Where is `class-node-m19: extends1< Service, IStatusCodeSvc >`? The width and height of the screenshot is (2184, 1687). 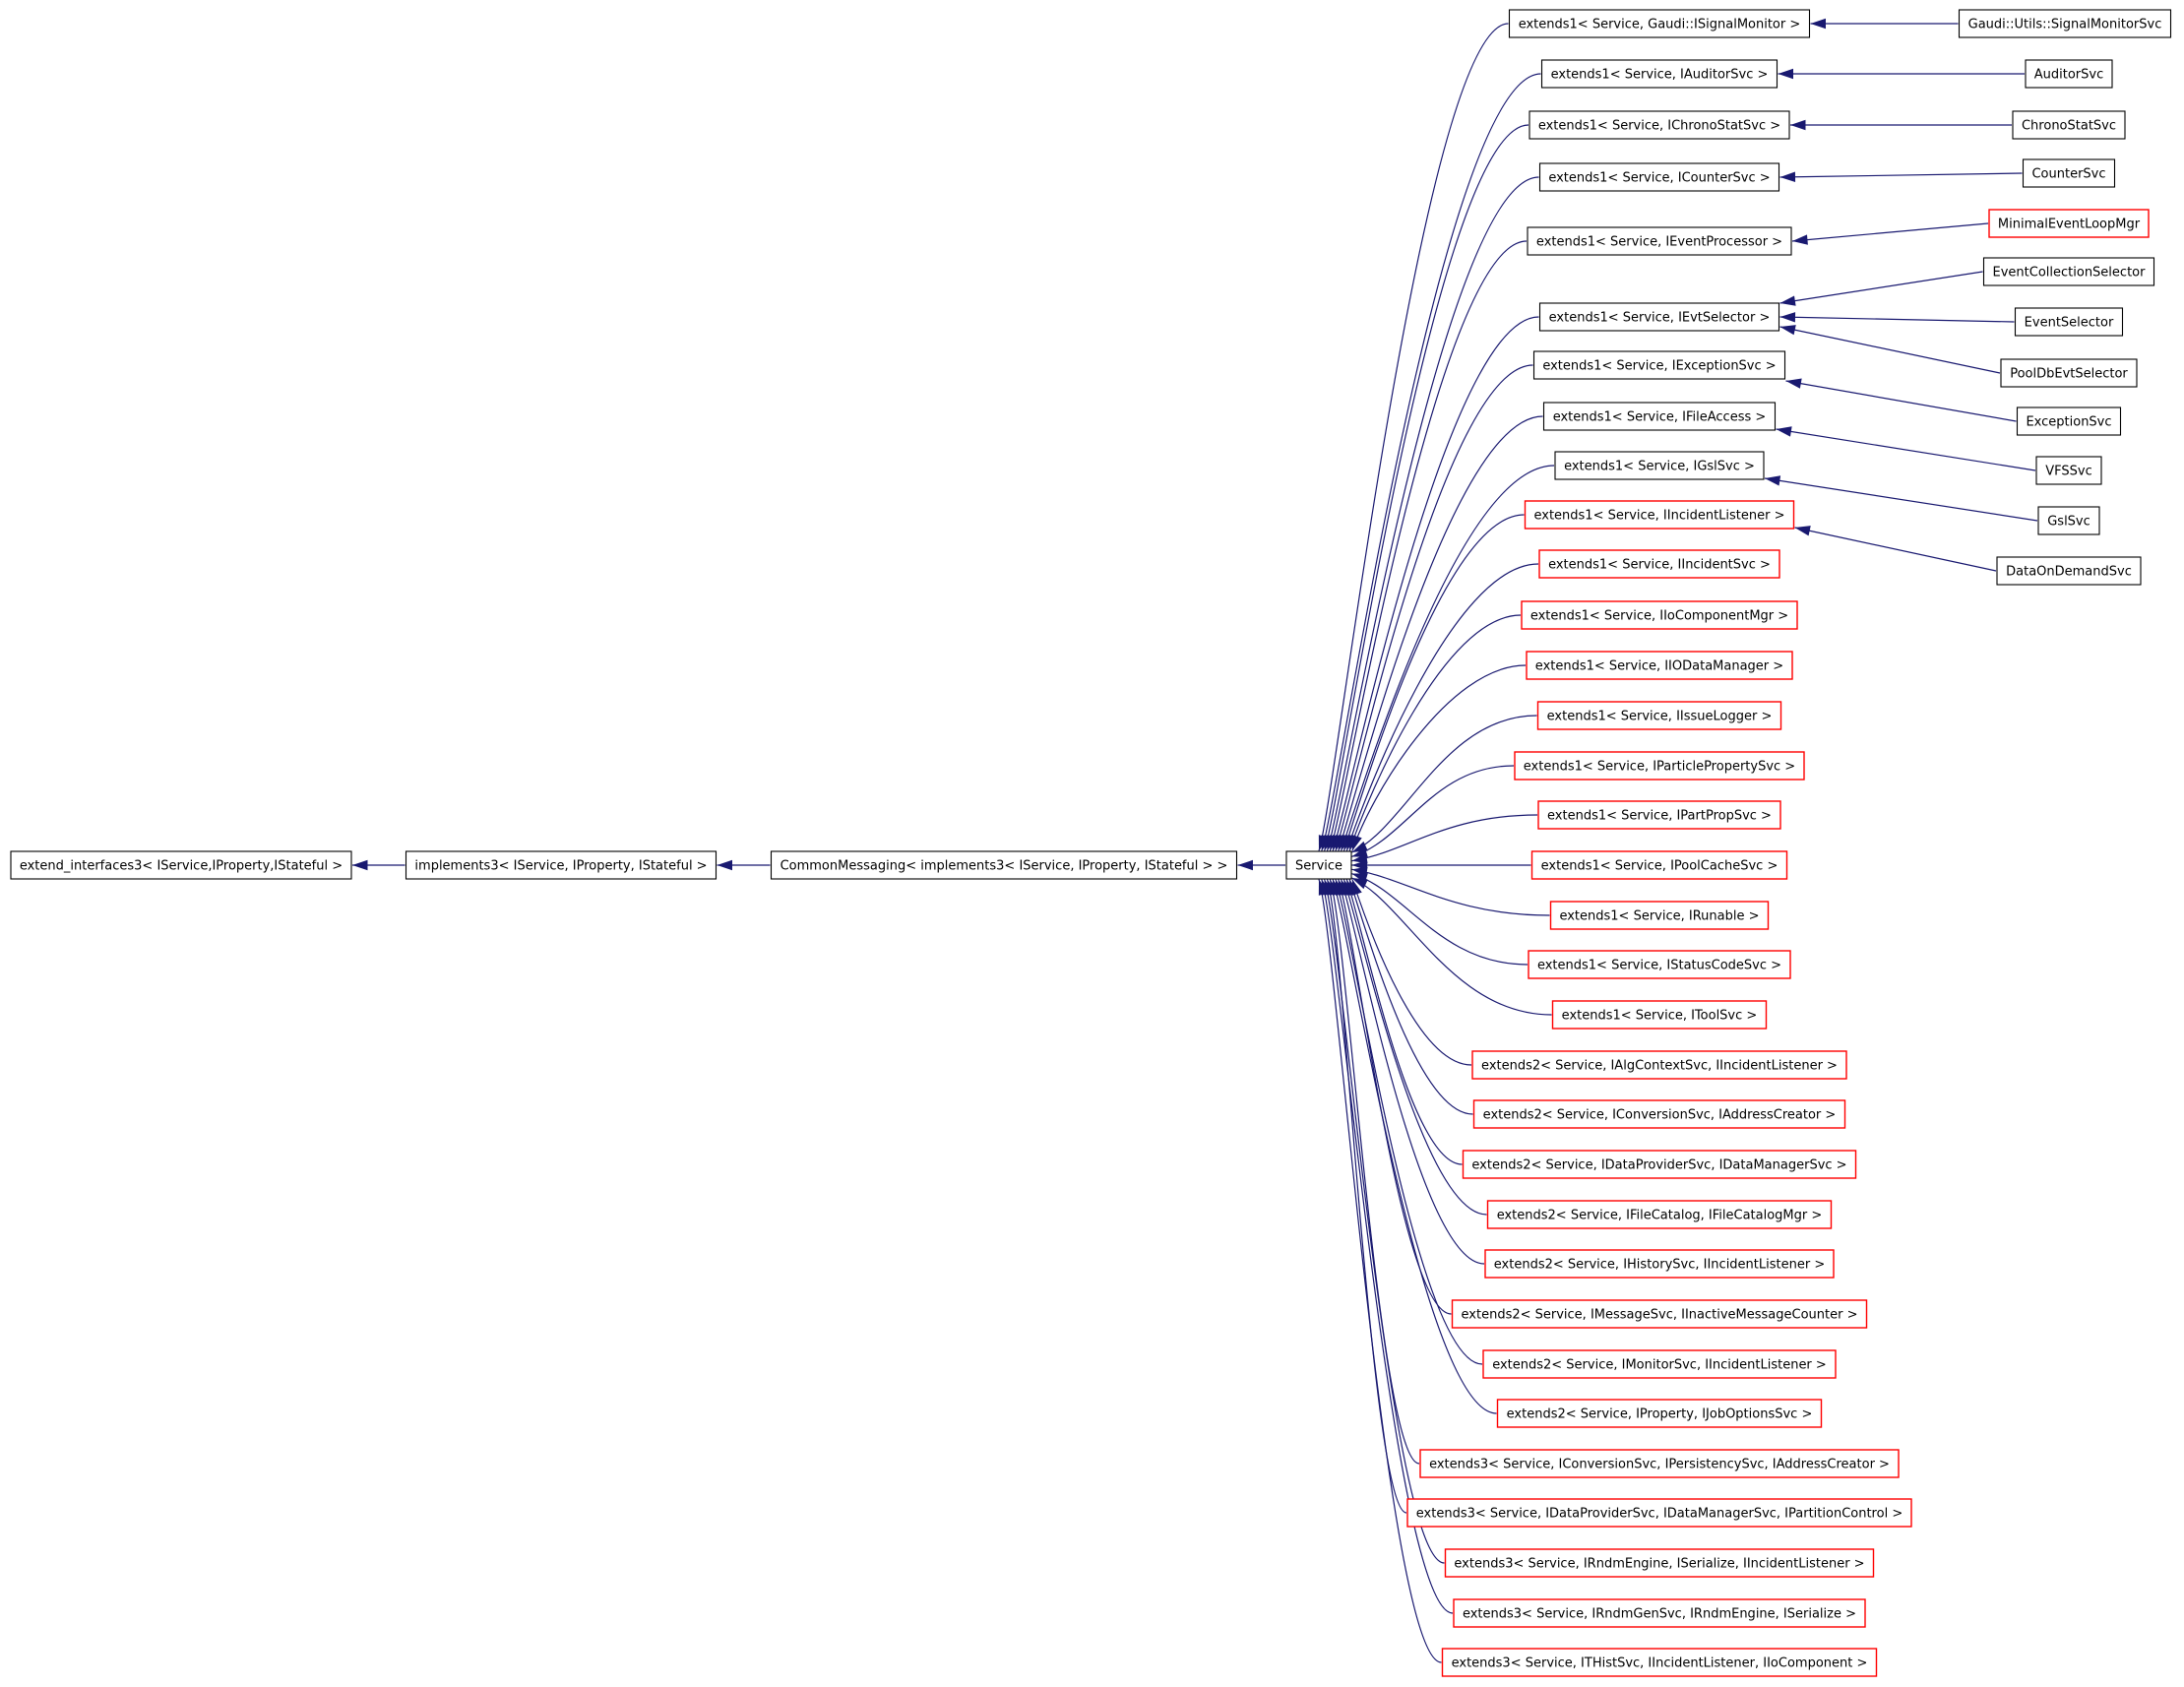 class-node-m19: extends1< Service, IStatusCodeSvc > is located at coordinates (1659, 964).